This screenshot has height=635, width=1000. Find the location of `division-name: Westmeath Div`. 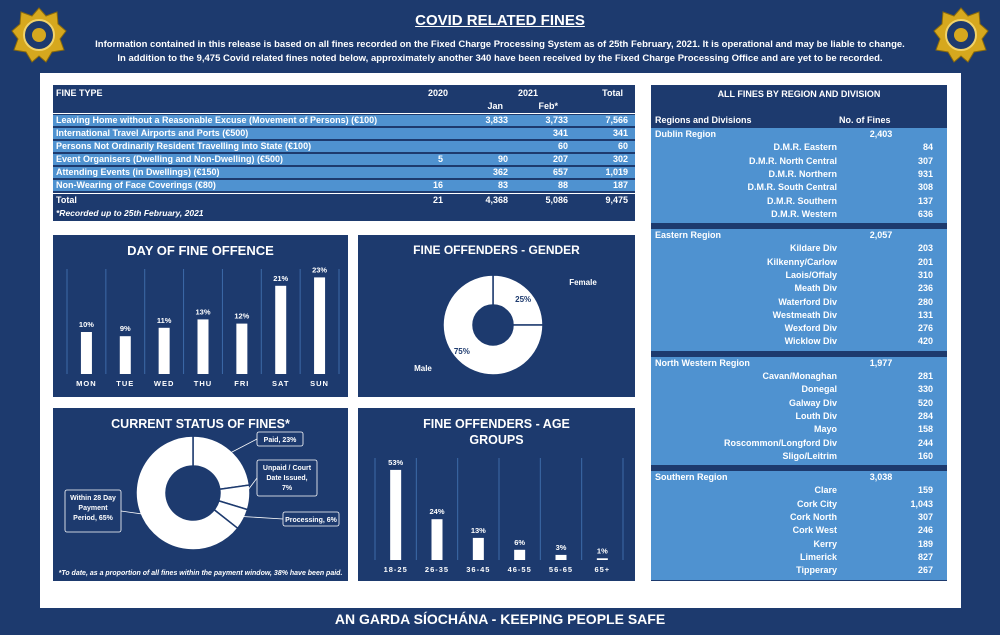

division-name: Westmeath Div is located at coordinates (804, 314).